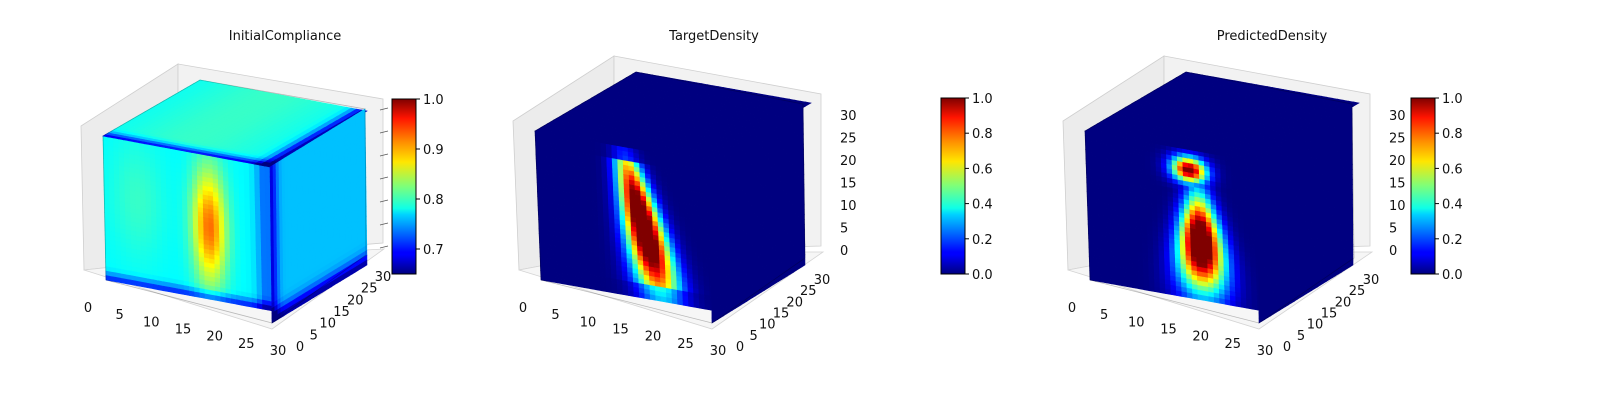 Image resolution: width=1600 pixels, height=400 pixels. I want to click on x-tick-label: 15, so click(183, 330).